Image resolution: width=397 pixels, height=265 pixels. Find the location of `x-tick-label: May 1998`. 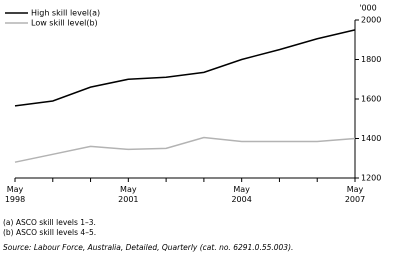

x-tick-label: May 1998 is located at coordinates (15, 194).